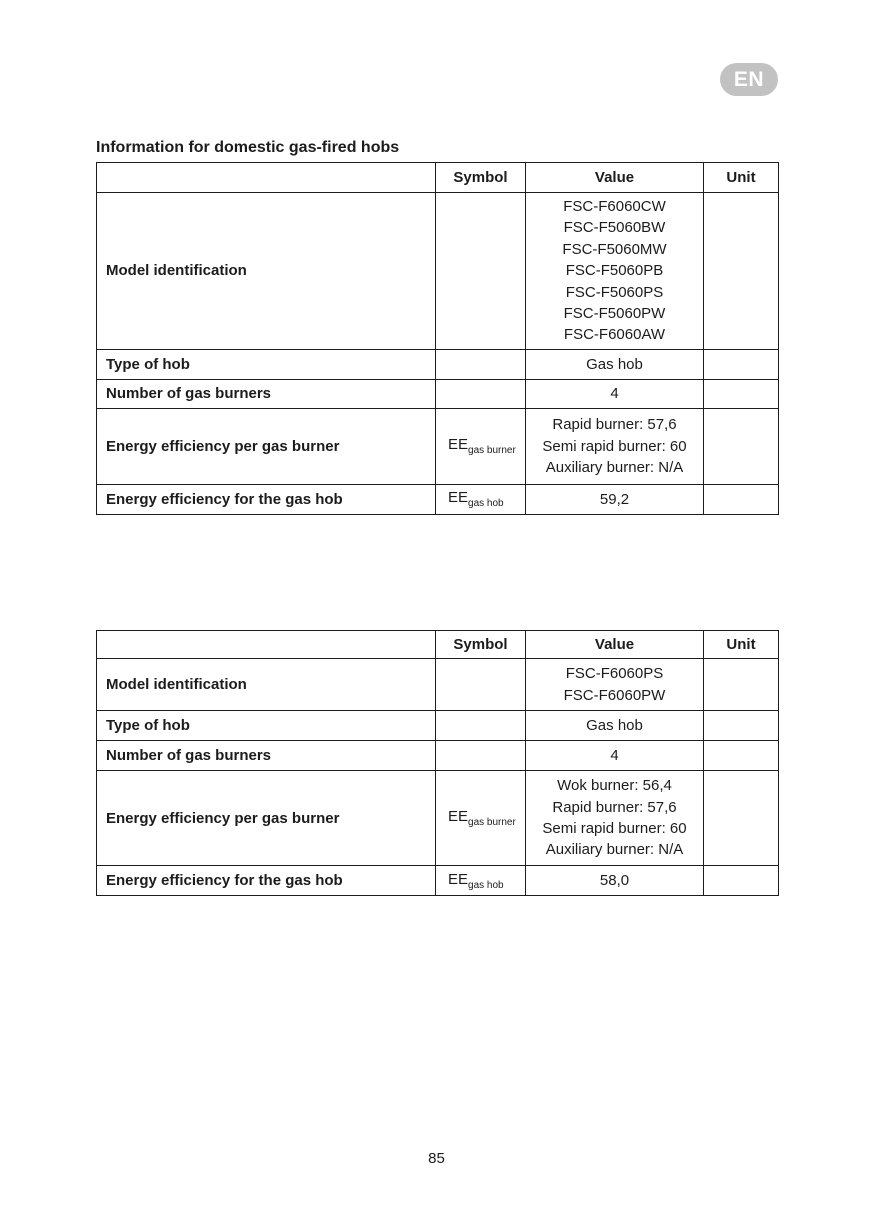 This screenshot has width=873, height=1225. Describe the element at coordinates (614, 786) in the screenshot. I see `value-line: Wok burner: 56,4` at that location.